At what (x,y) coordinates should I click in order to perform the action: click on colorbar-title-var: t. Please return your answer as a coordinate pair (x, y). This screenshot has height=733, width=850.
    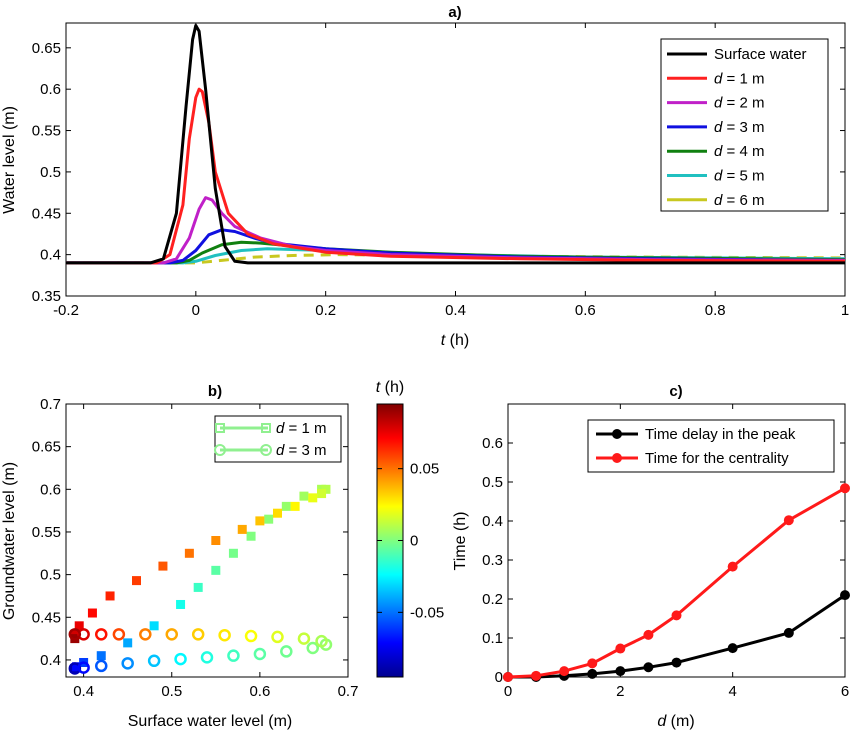
    Looking at the image, I should click on (378, 387).